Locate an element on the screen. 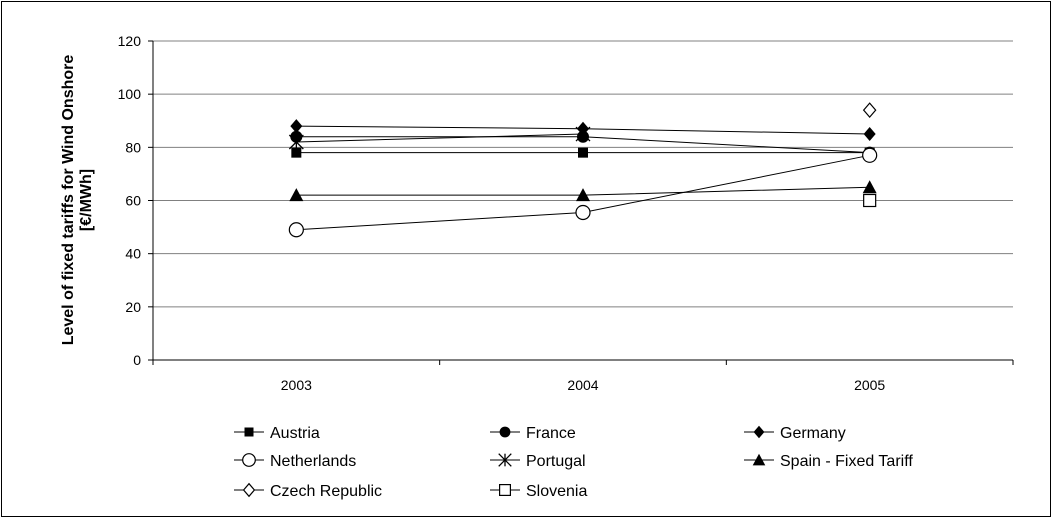 This screenshot has width=1052, height=518. legend-item-slovenia-label: Slovenia is located at coordinates (556, 491).